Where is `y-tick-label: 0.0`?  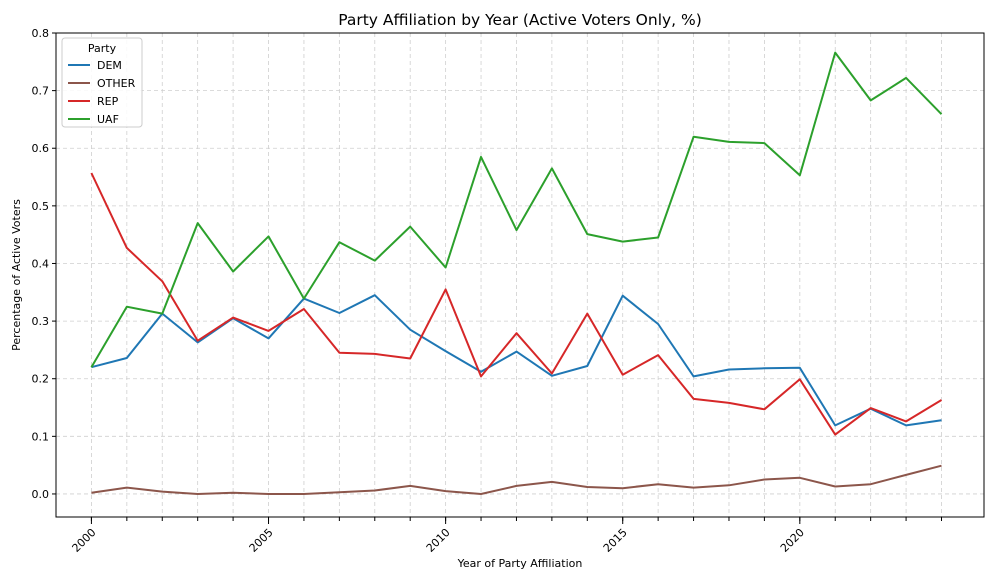 y-tick-label: 0.0 is located at coordinates (41, 494).